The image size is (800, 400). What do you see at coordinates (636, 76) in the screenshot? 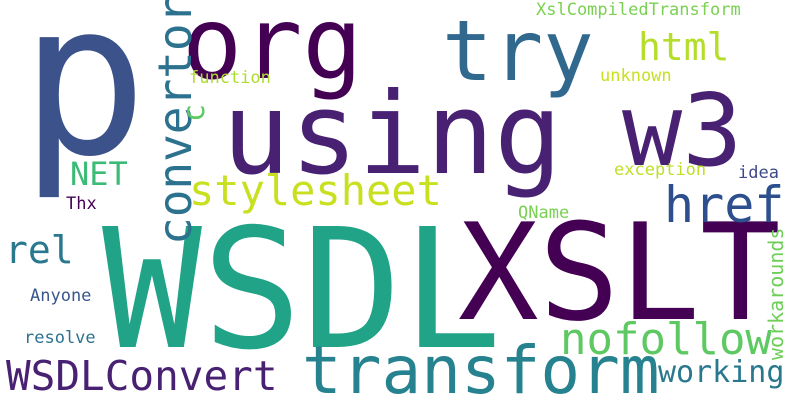
I see `word-unknown: unknown` at bounding box center [636, 76].